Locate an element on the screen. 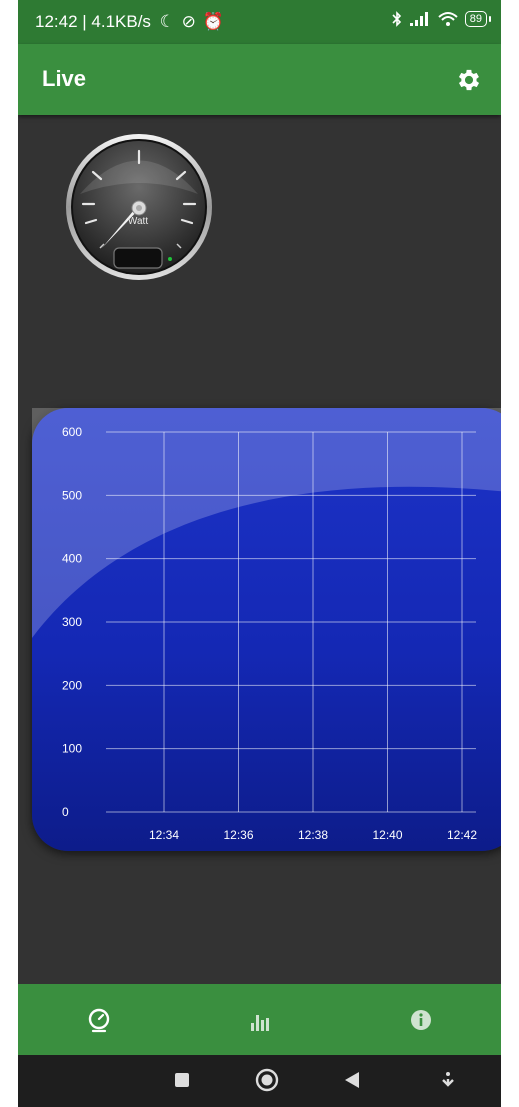  x-tick-label: 12:38 is located at coordinates (313, 835).